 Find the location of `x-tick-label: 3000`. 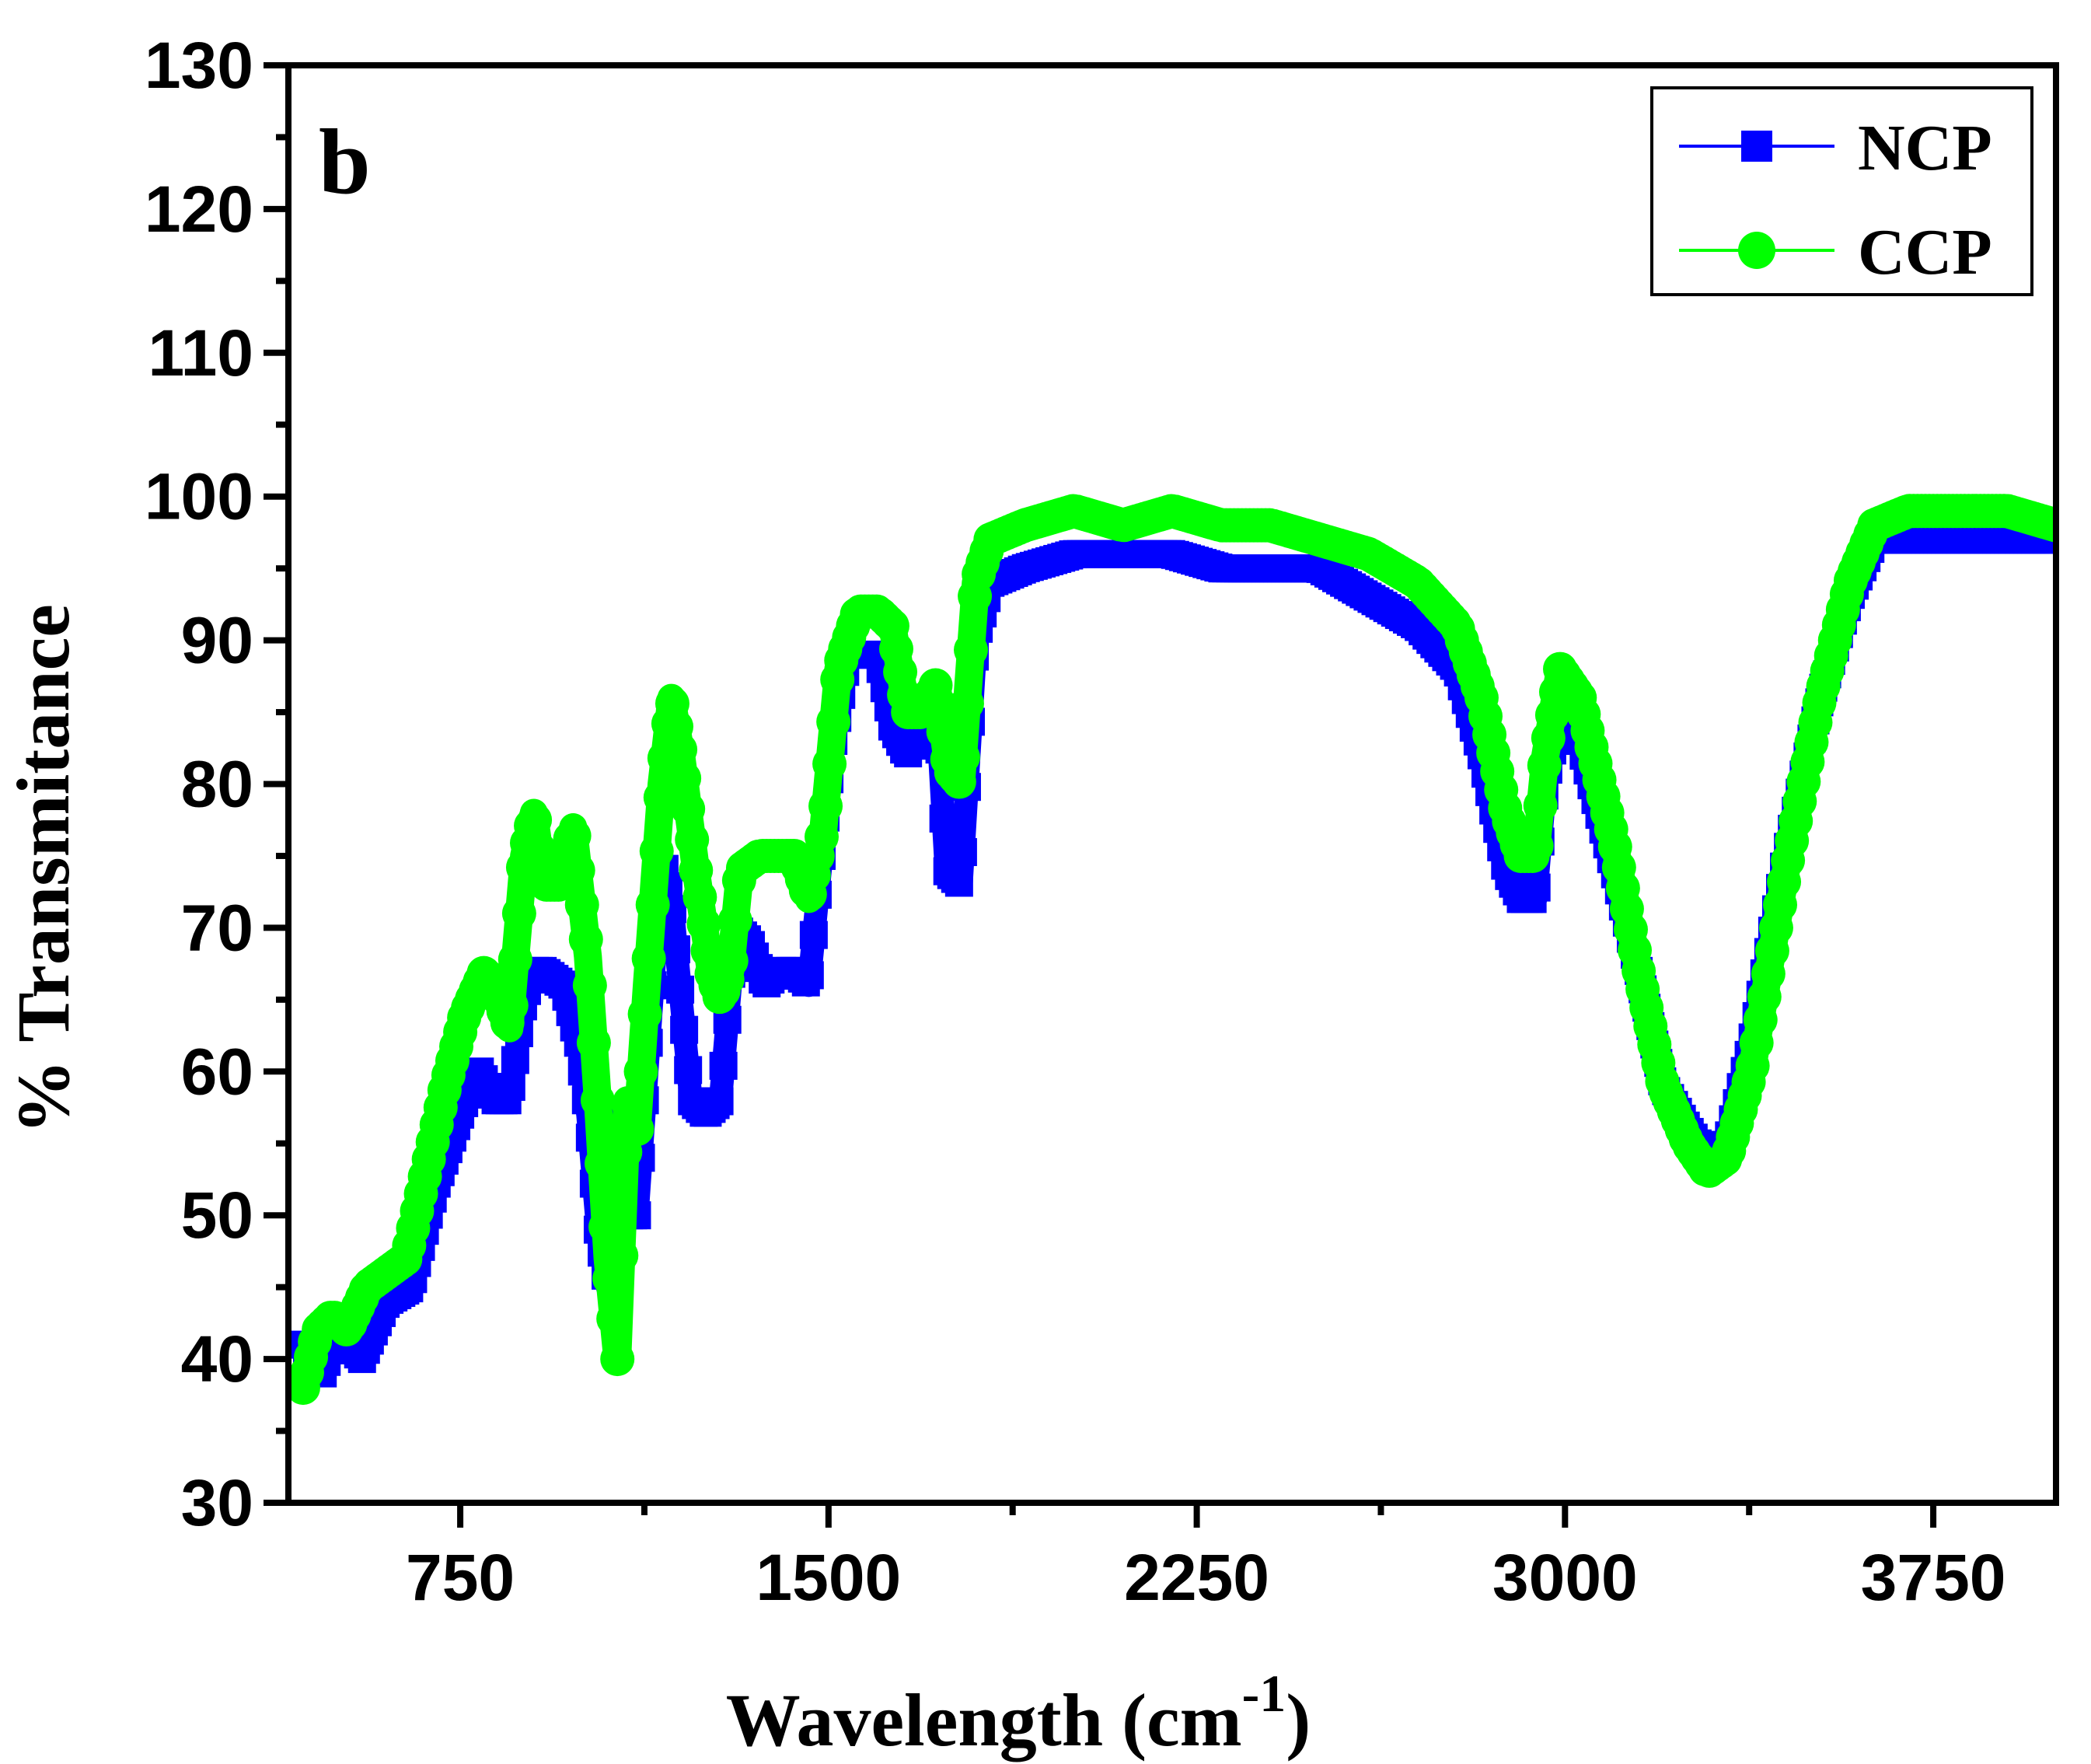

x-tick-label: 3000 is located at coordinates (1565, 1577).